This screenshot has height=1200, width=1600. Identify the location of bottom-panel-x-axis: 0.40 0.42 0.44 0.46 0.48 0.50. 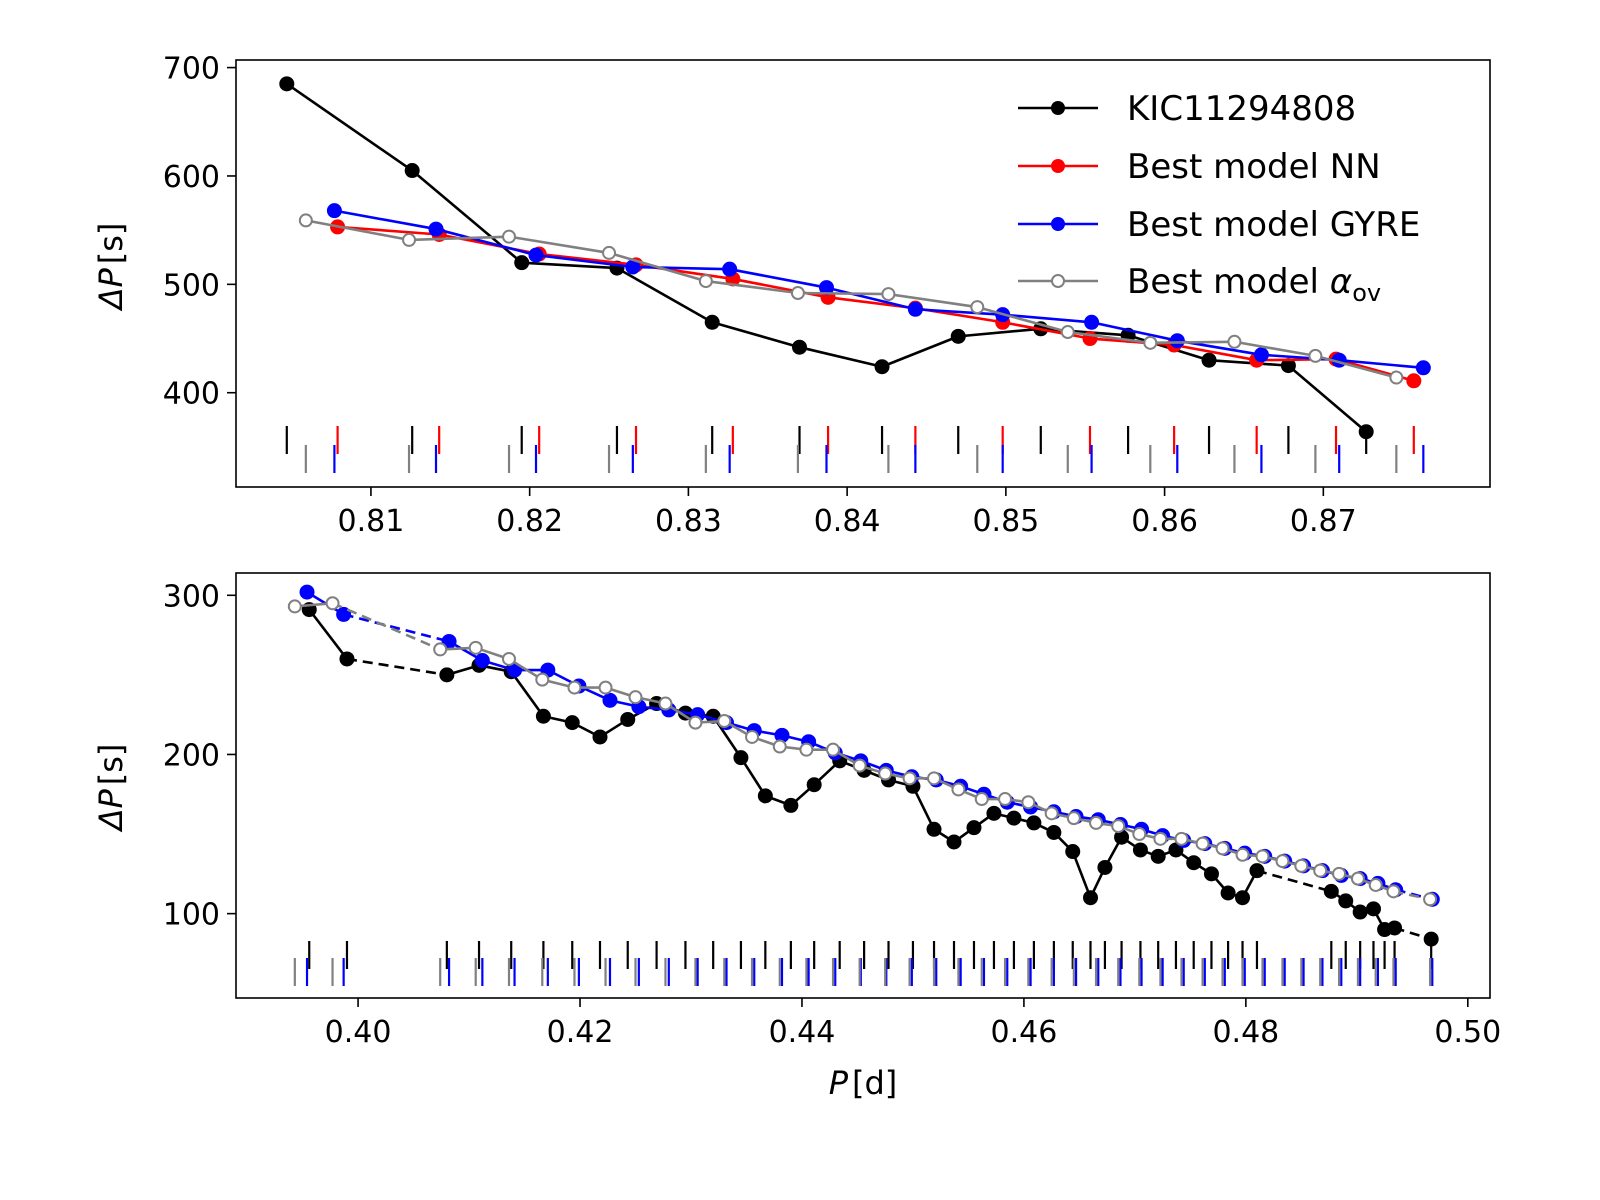
(913, 1024).